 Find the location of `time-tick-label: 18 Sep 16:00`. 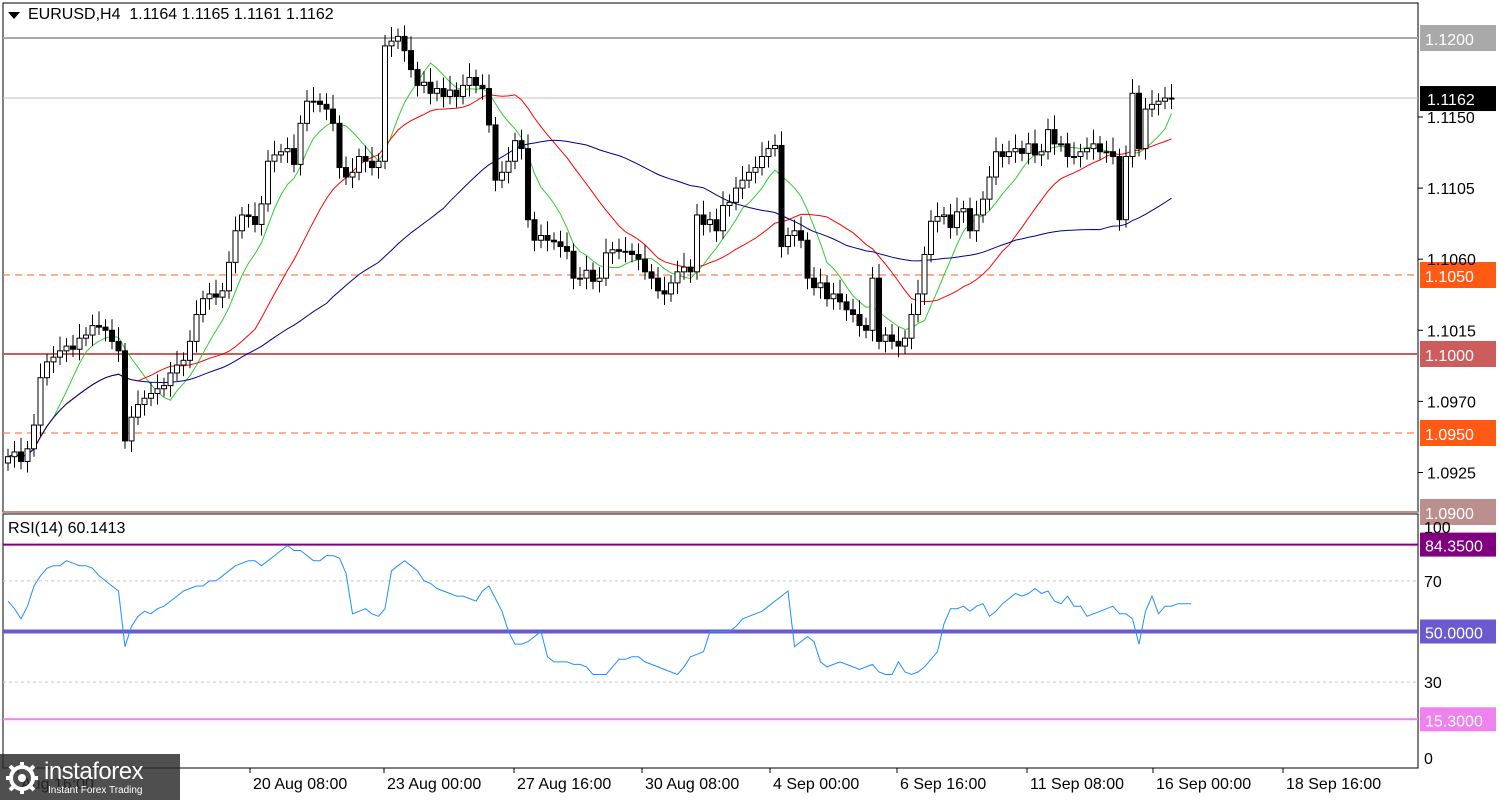

time-tick-label: 18 Sep 16:00 is located at coordinates (1333, 784).